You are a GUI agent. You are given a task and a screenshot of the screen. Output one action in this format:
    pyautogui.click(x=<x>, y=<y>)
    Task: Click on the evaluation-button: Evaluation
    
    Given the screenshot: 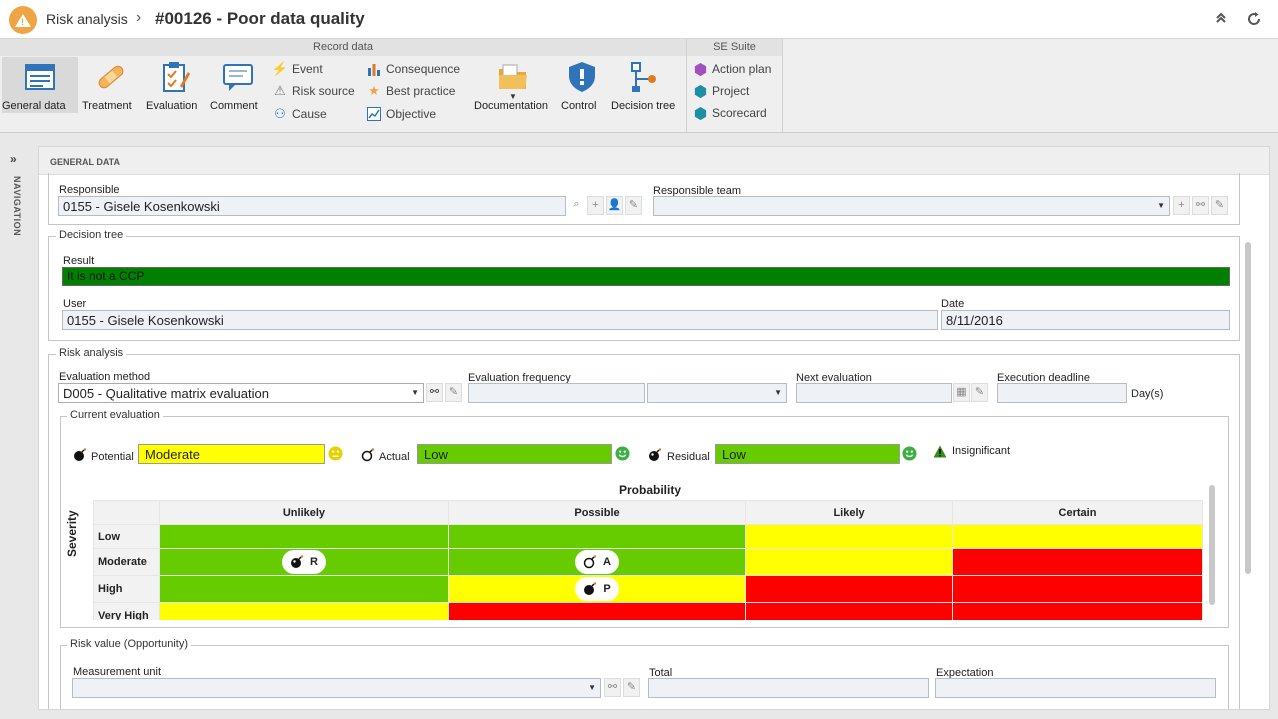 What is the action you would take?
    pyautogui.click(x=175, y=85)
    